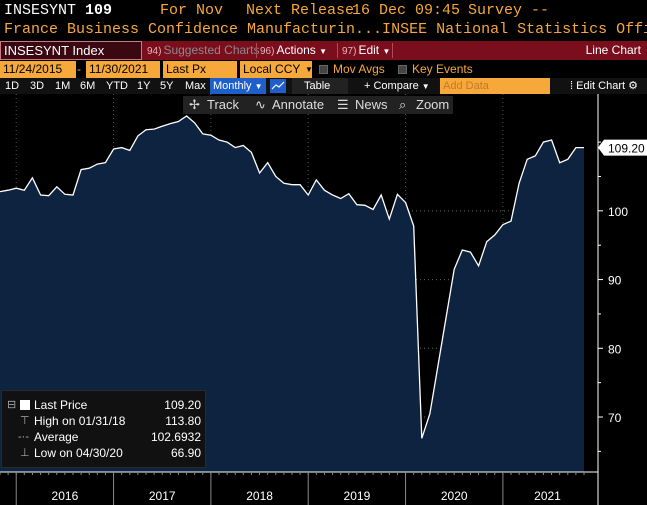  I want to click on next-release-value: 16 Dec 09:45, so click(406, 10).